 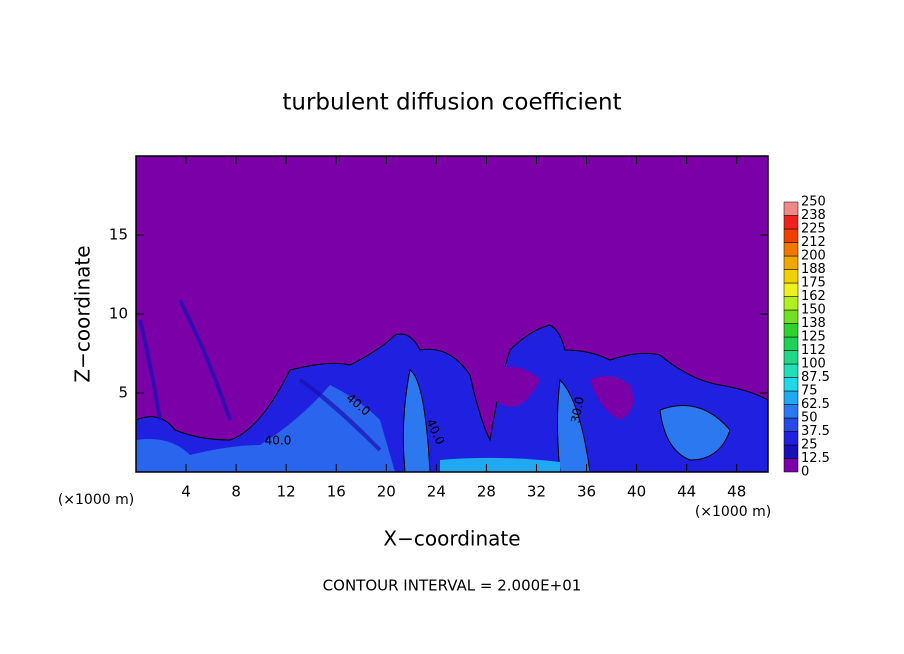 I want to click on x-tick-label: 28, so click(x=486, y=492).